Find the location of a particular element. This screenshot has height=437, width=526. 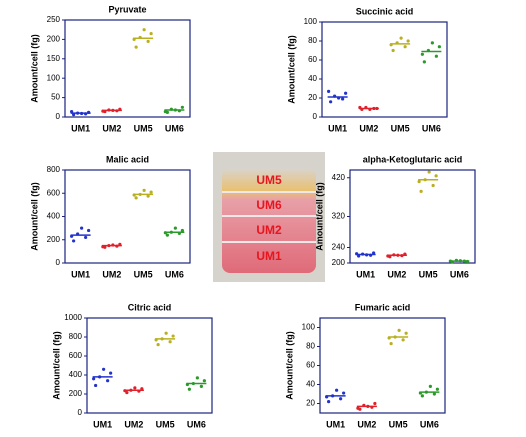

y-tick-label: 250 is located at coordinates (54, 19).